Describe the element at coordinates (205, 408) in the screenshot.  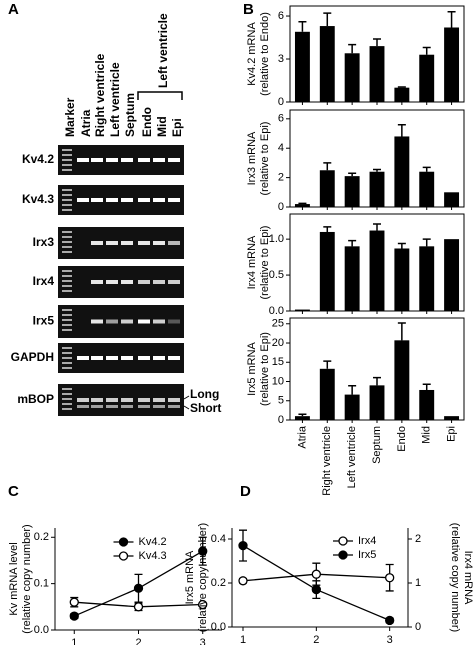
I see `band-label: Short` at that location.